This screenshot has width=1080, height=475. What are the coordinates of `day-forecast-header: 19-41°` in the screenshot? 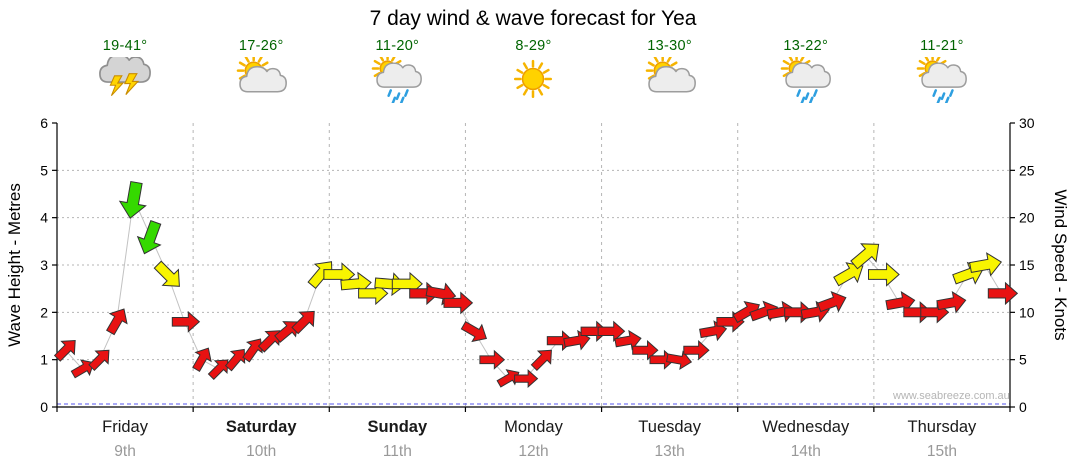 It's located at (125, 70).